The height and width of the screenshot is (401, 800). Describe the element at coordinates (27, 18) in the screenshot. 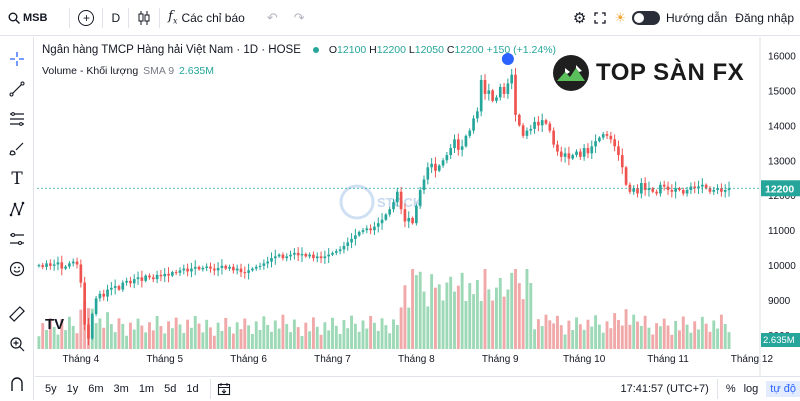

I see `symbol-search: MSB` at that location.